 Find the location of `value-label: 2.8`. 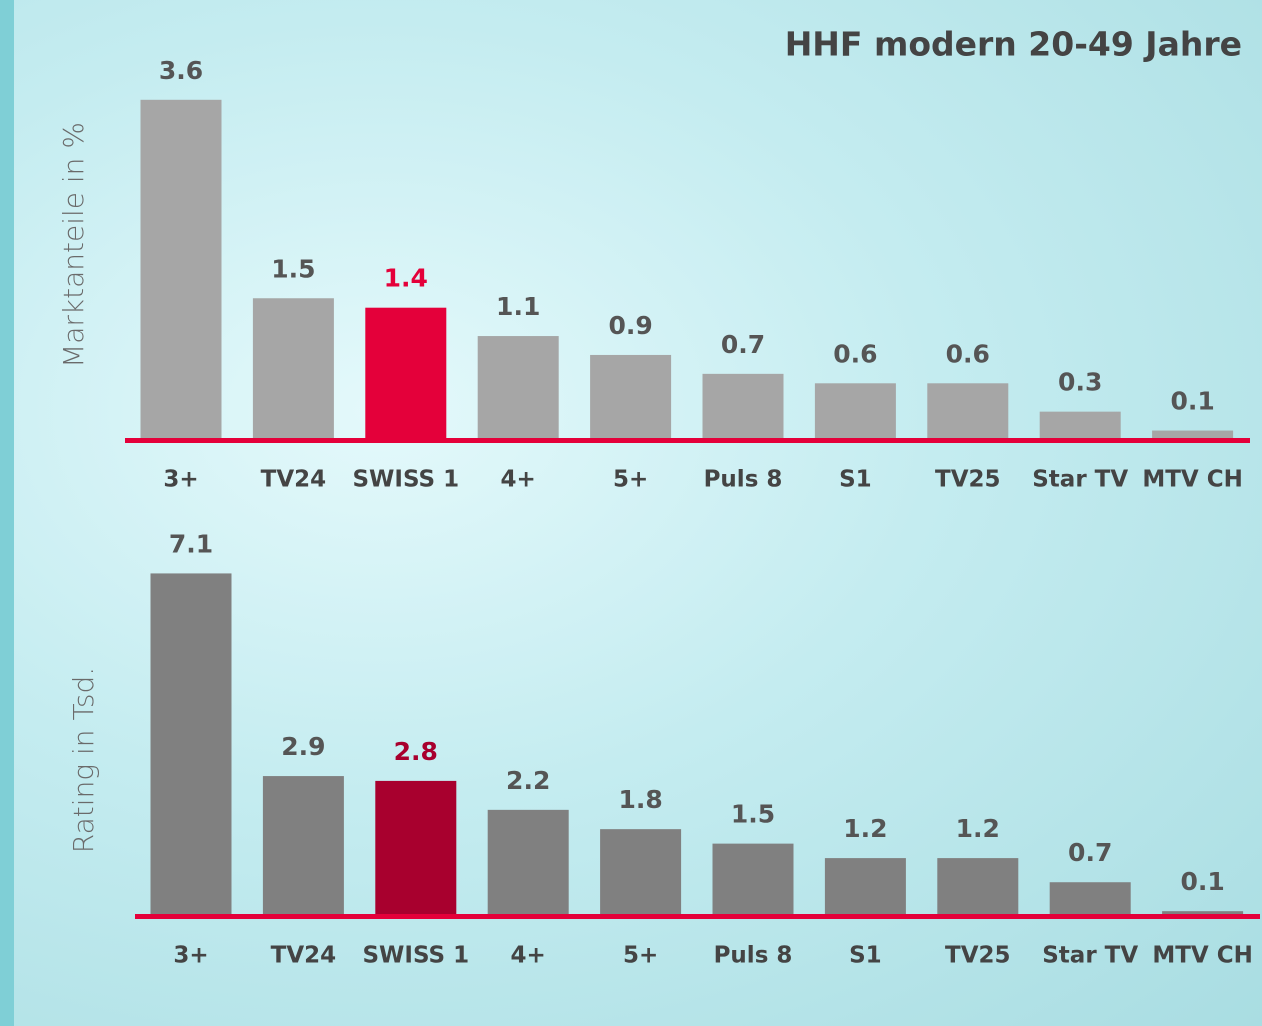

value-label: 2.8 is located at coordinates (416, 751).